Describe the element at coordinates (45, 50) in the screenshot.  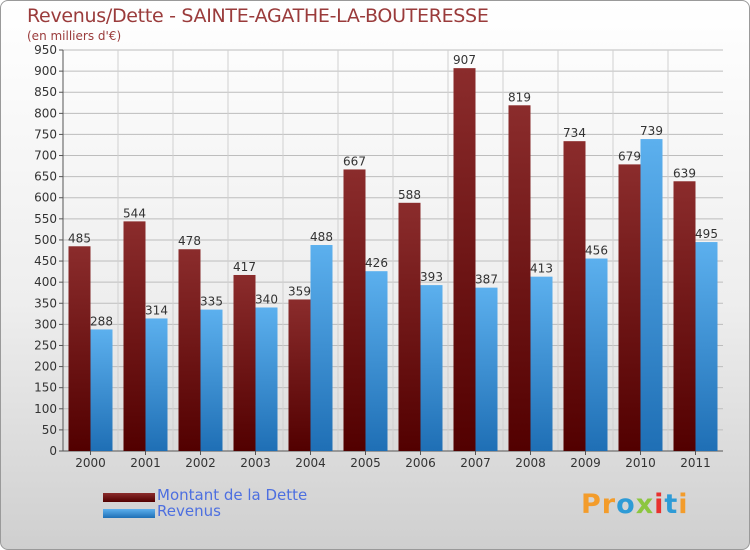
I see `y-tick-label: 950` at that location.